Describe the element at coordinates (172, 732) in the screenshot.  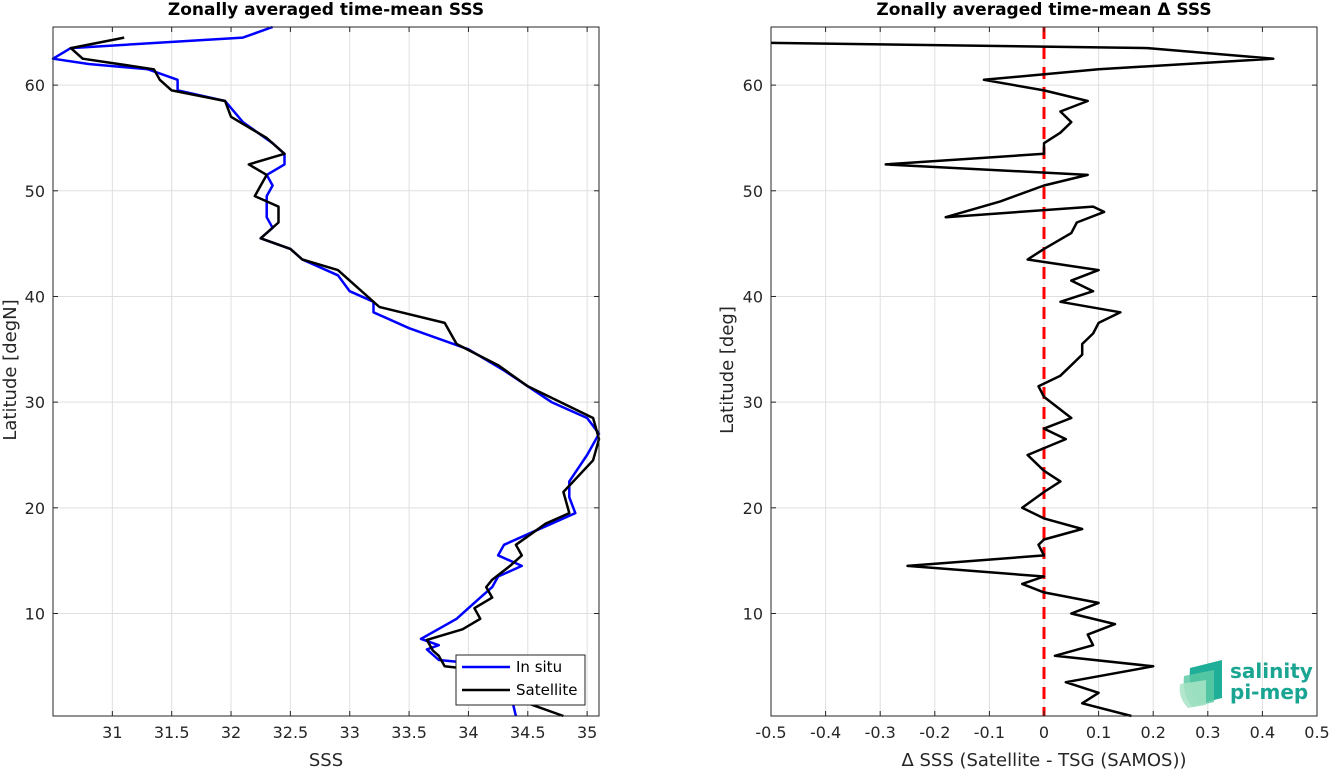
I see `sss-x-tick-label: 31.5` at that location.